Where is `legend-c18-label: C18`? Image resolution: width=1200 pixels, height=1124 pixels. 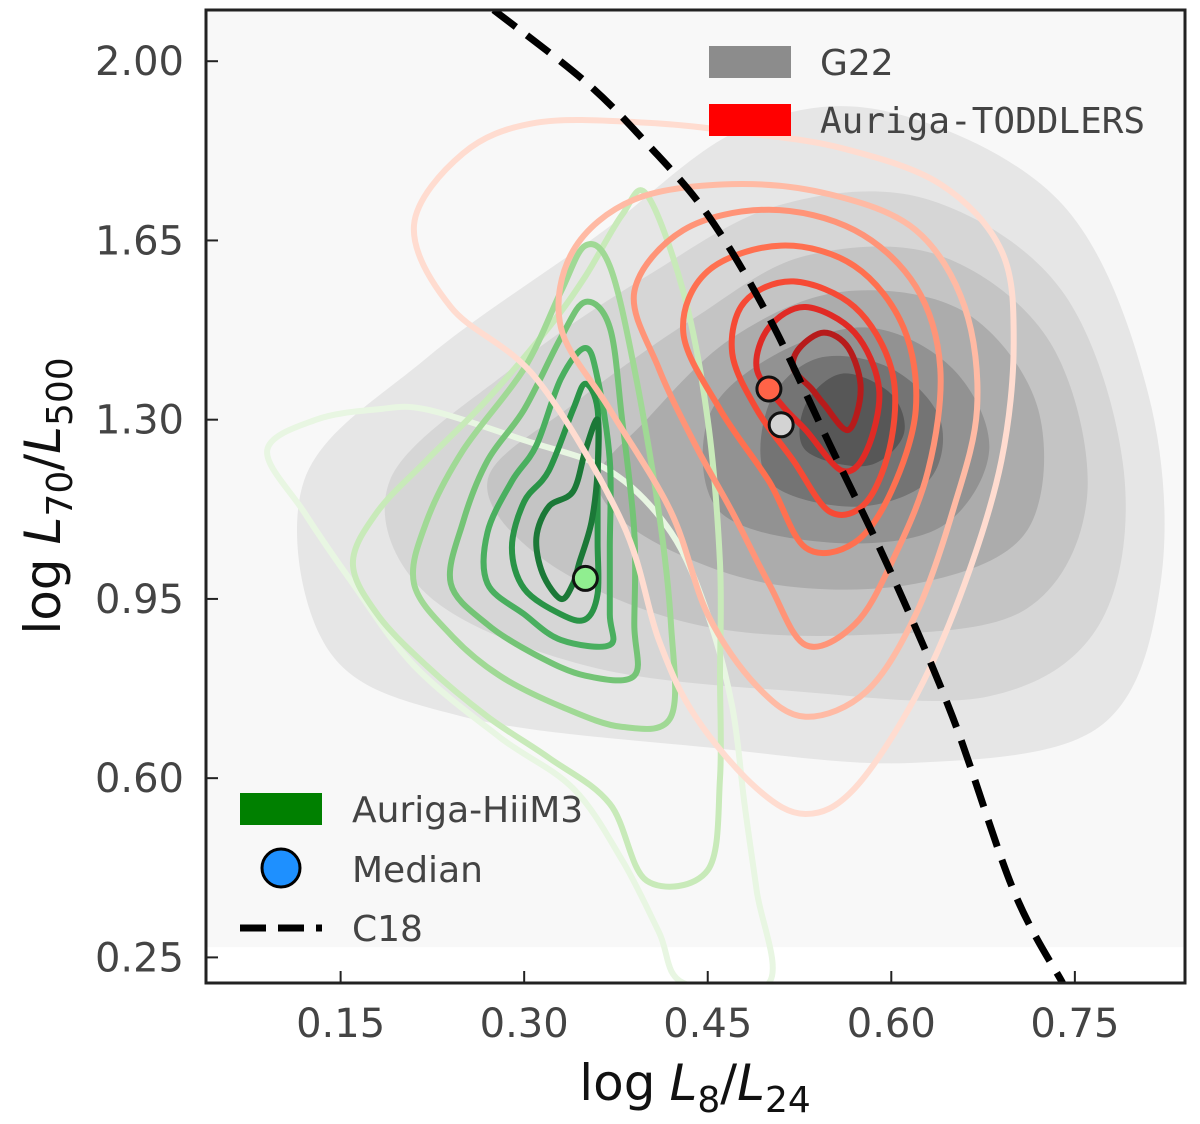 legend-c18-label: C18 is located at coordinates (387, 929).